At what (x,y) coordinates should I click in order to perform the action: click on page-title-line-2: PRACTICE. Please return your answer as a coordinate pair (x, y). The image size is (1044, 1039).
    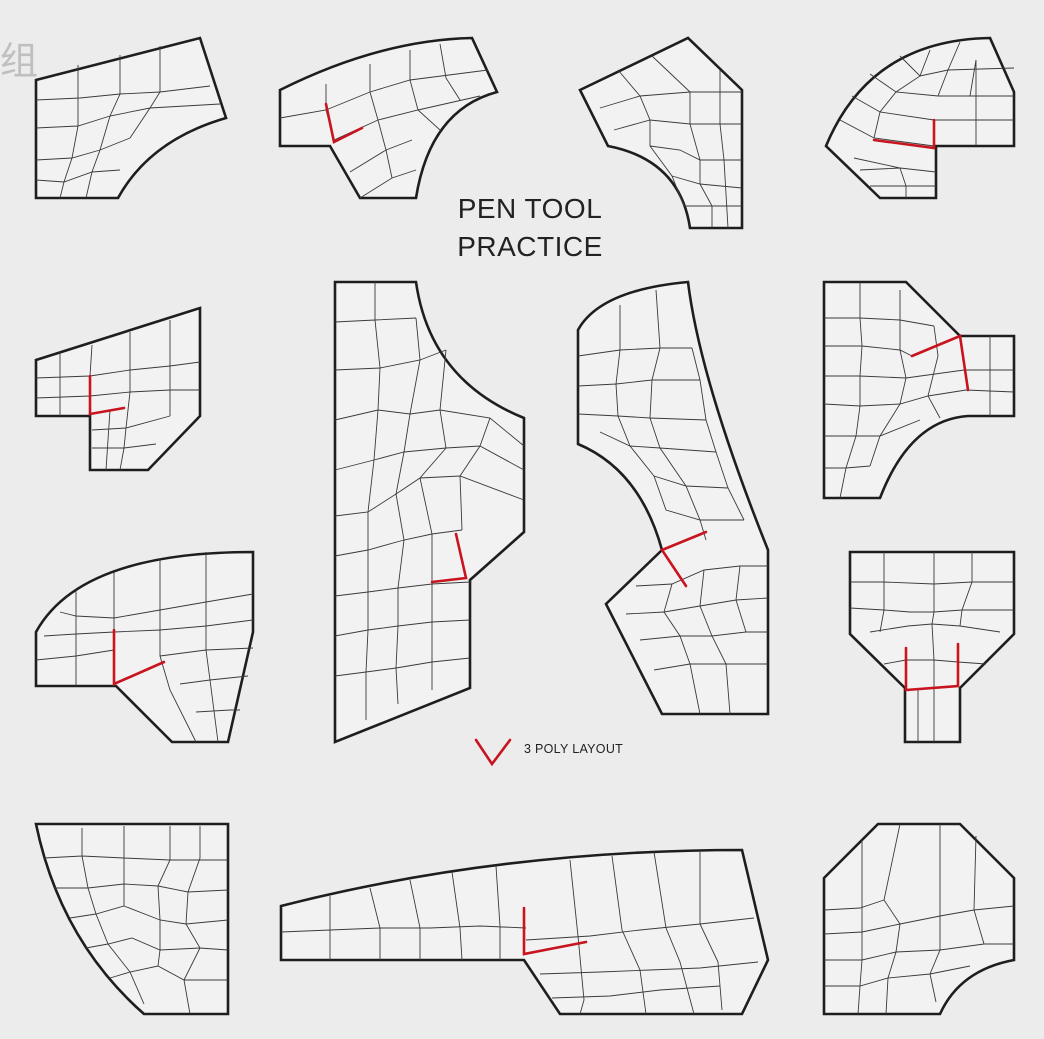
    Looking at the image, I should click on (530, 246).